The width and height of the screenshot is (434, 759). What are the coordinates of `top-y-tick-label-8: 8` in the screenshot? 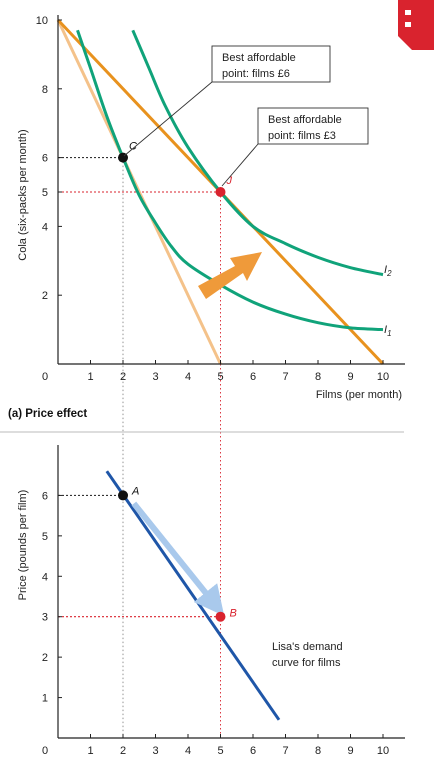 It's located at (45, 90).